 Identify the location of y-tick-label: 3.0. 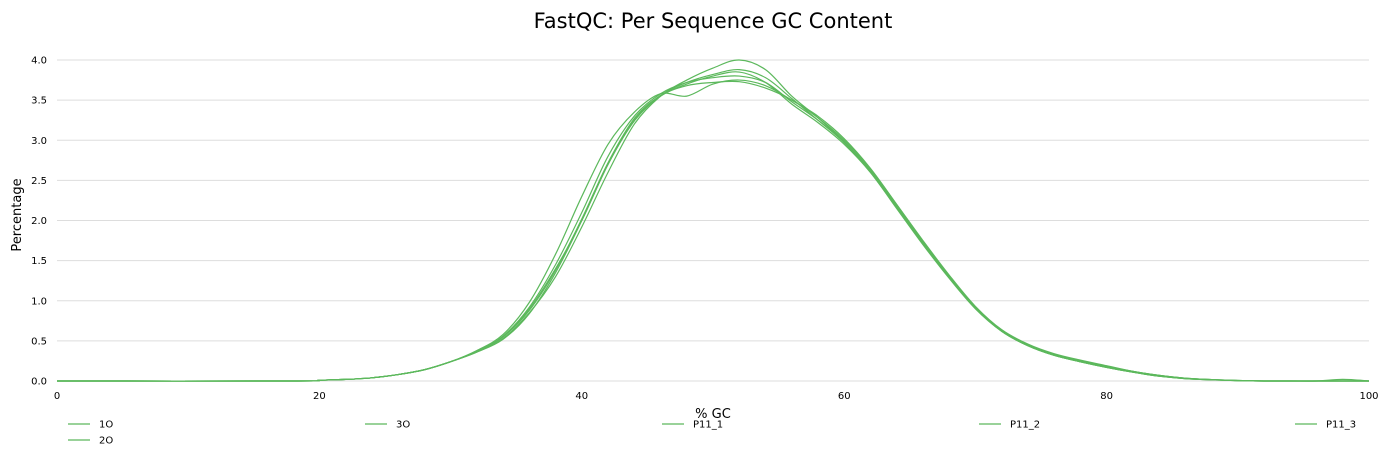
(39, 141).